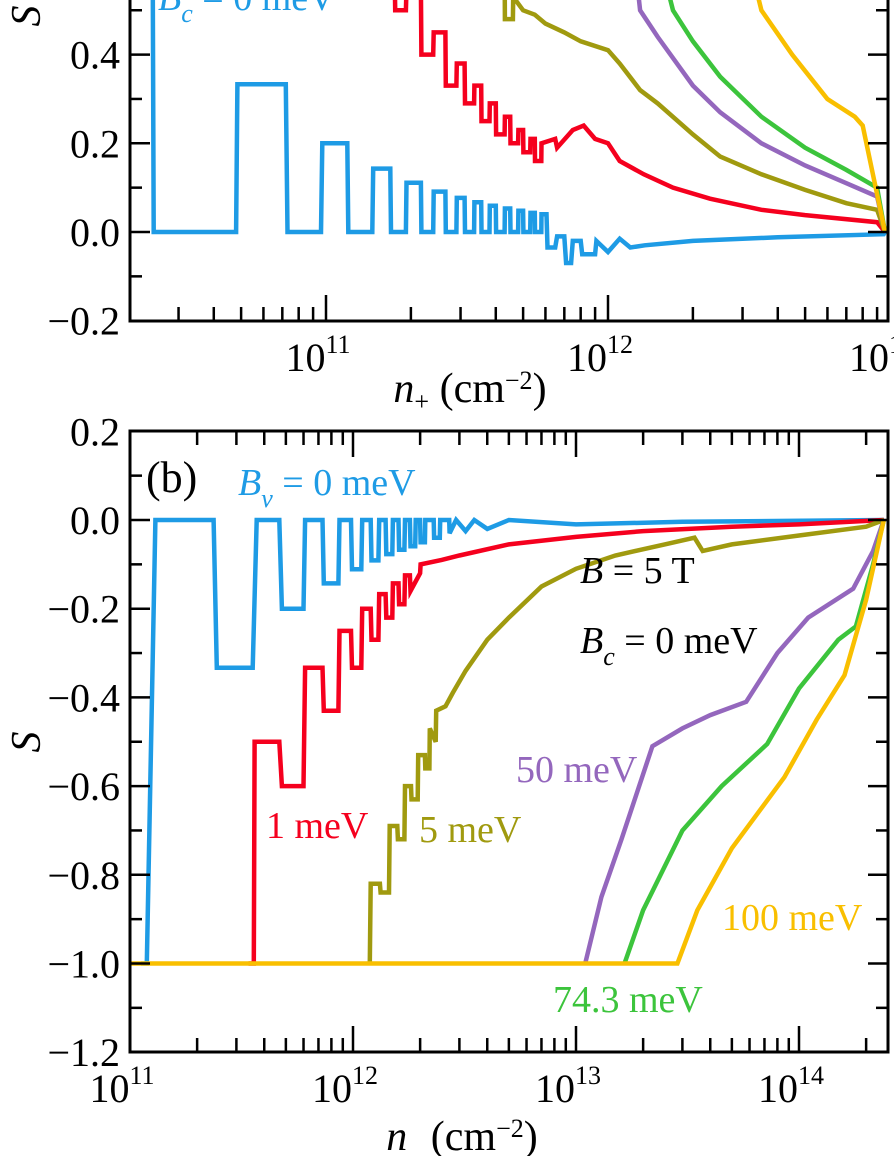 This screenshot has width=894, height=1156. I want to click on label-100-mev: 100 meV, so click(792, 918).